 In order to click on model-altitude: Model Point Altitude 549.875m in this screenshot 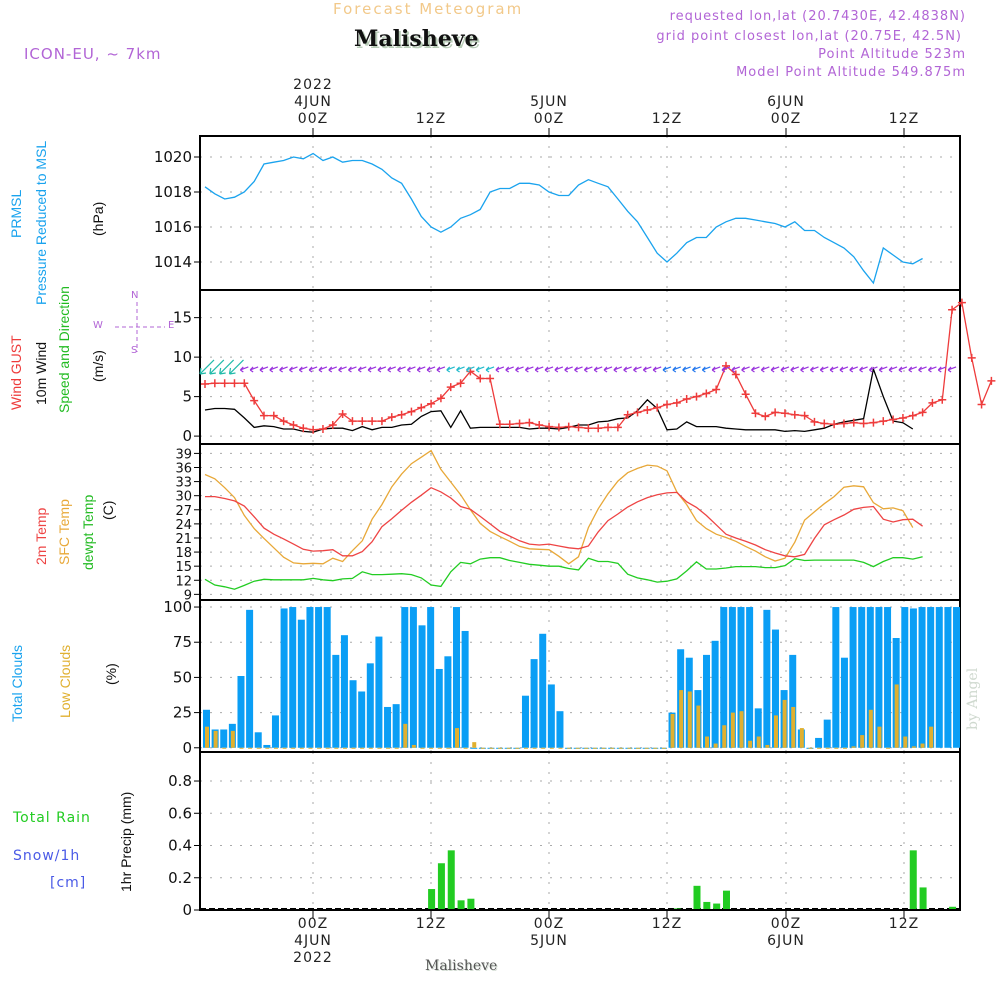, I will do `click(851, 72)`.